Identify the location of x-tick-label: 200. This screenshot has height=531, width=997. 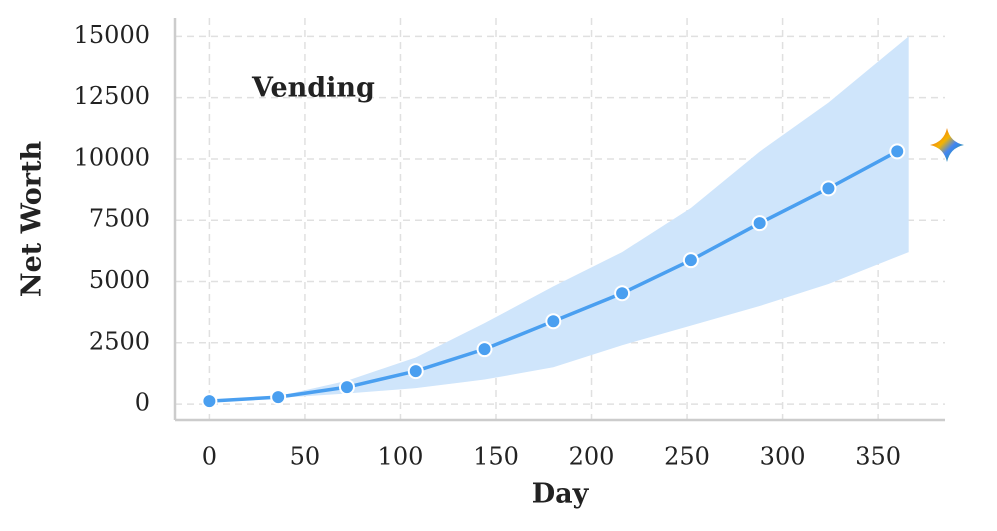
(592, 457).